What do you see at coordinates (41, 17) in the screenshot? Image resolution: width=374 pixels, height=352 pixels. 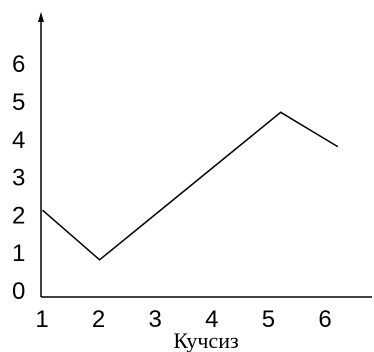 I see `y-axis-arrow` at bounding box center [41, 17].